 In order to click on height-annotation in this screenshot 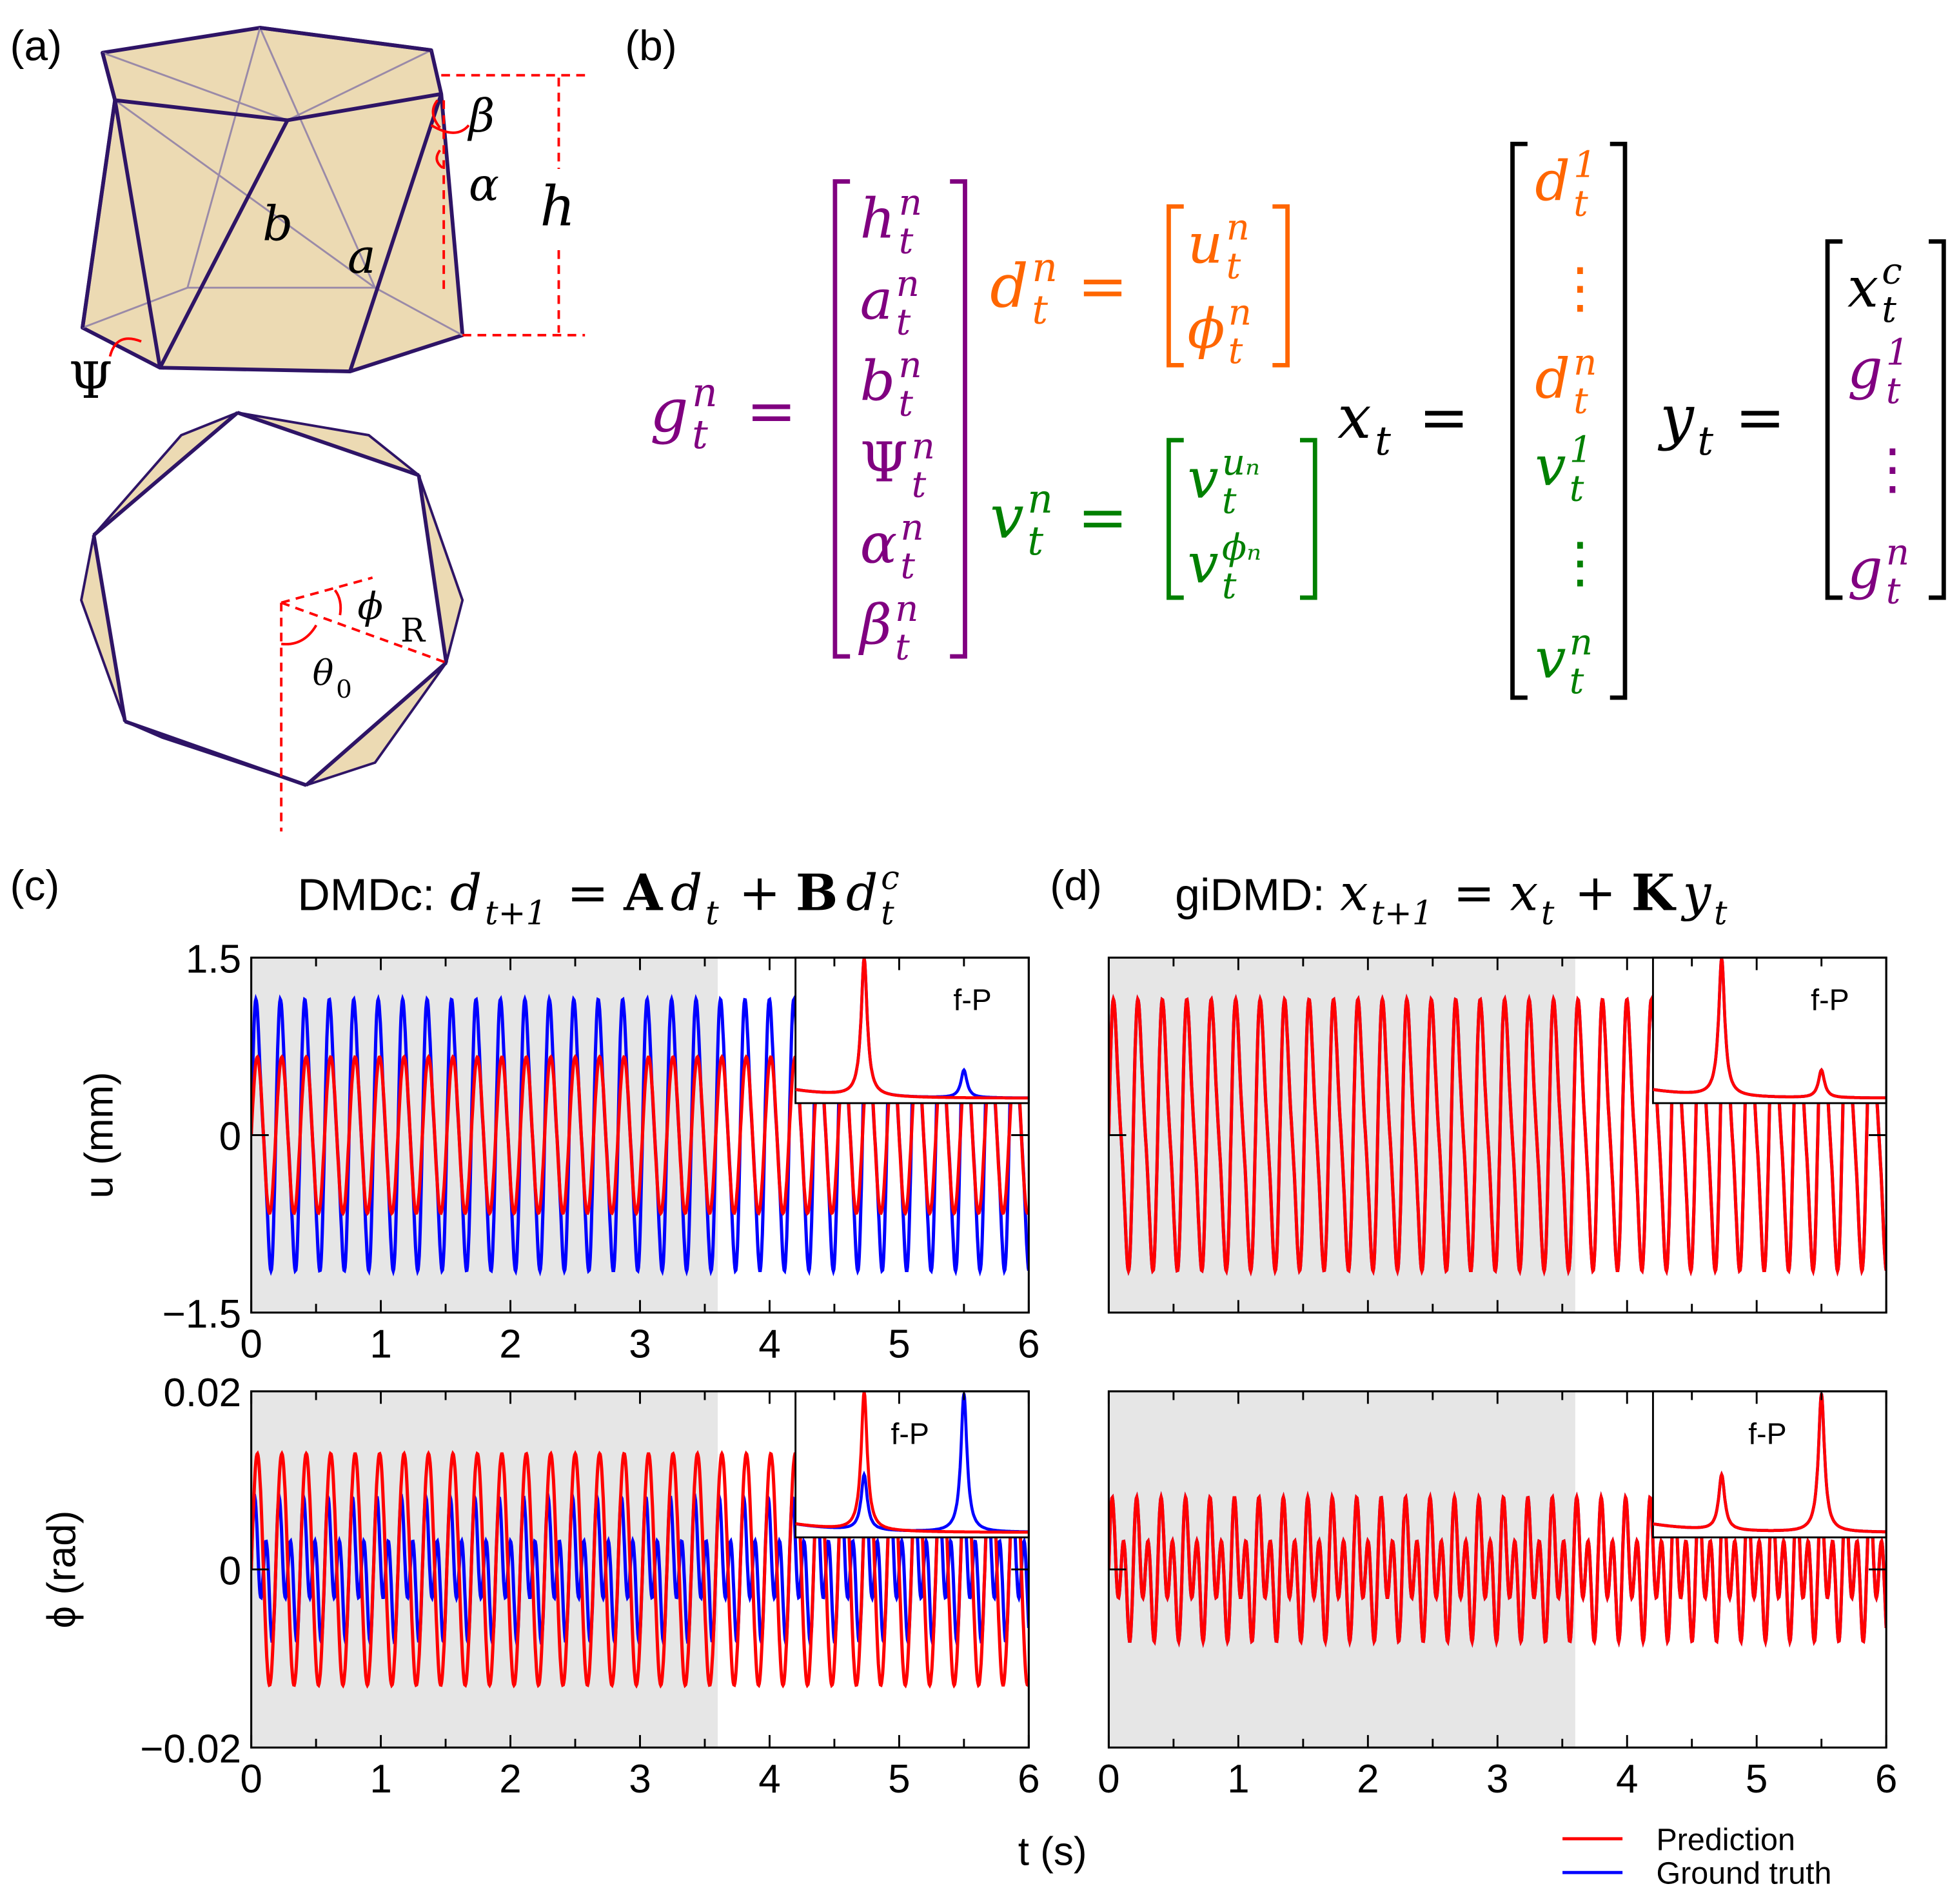, I will do `click(347, 216)`.